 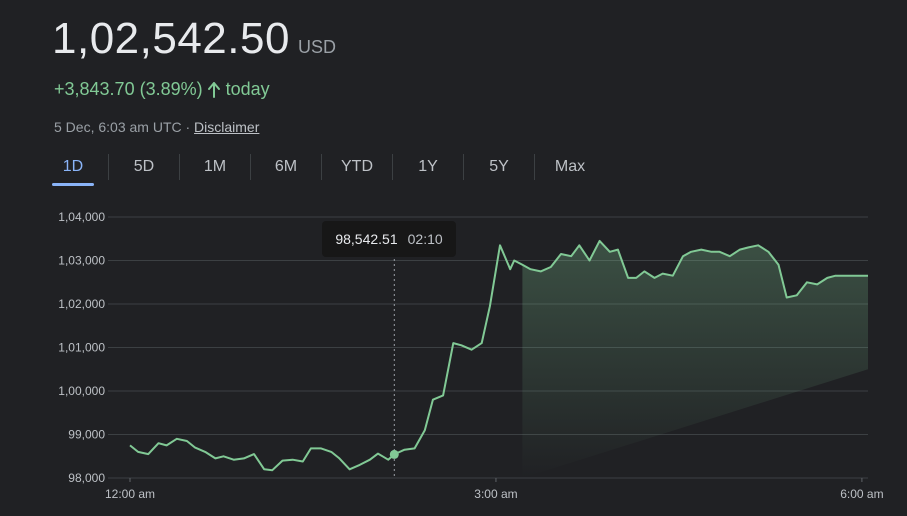 I want to click on tab-5d: 5D, so click(x=144, y=166).